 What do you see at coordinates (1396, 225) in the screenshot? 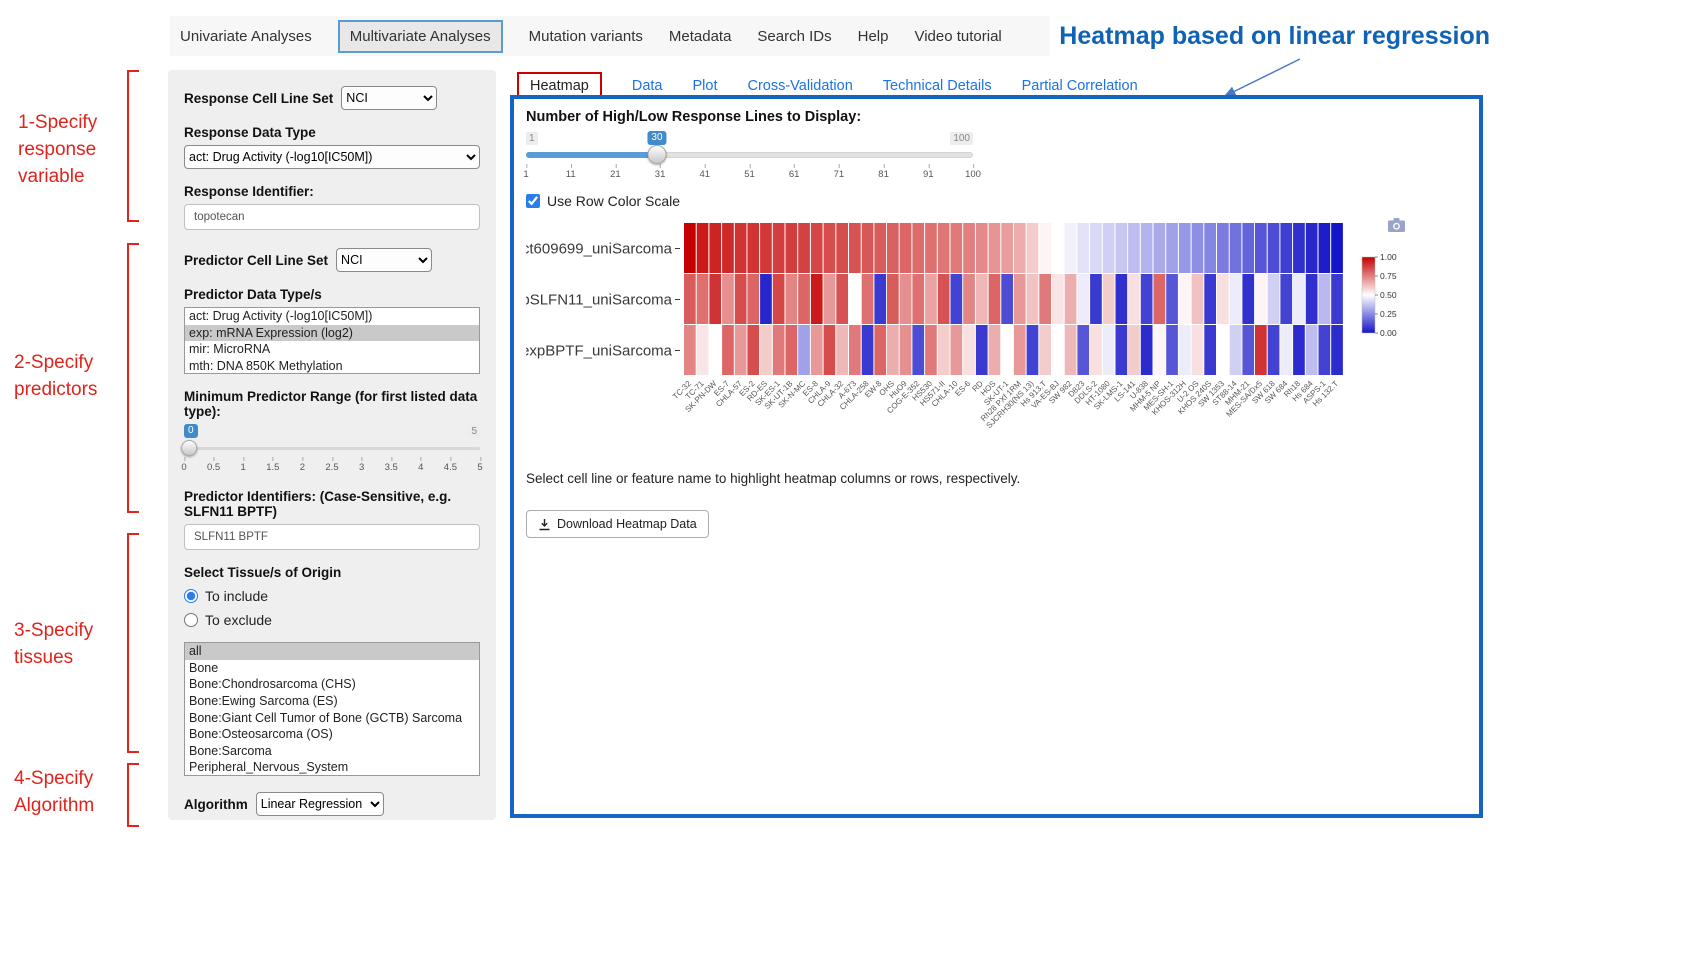
I see `camera-icon` at bounding box center [1396, 225].